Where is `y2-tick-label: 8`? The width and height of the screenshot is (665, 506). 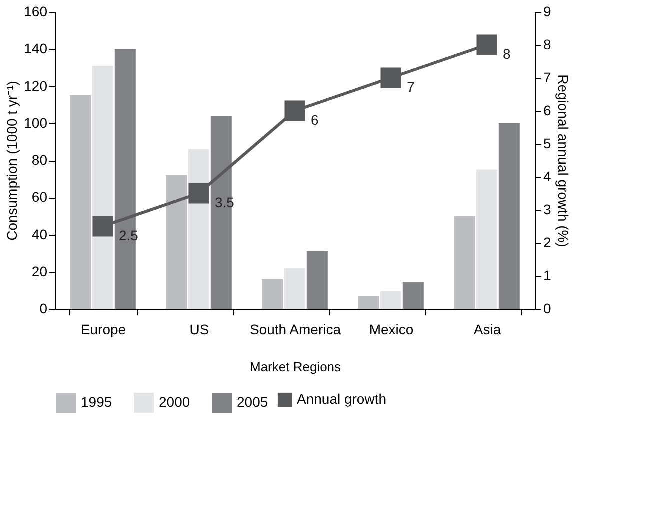
y2-tick-label: 8 is located at coordinates (548, 44).